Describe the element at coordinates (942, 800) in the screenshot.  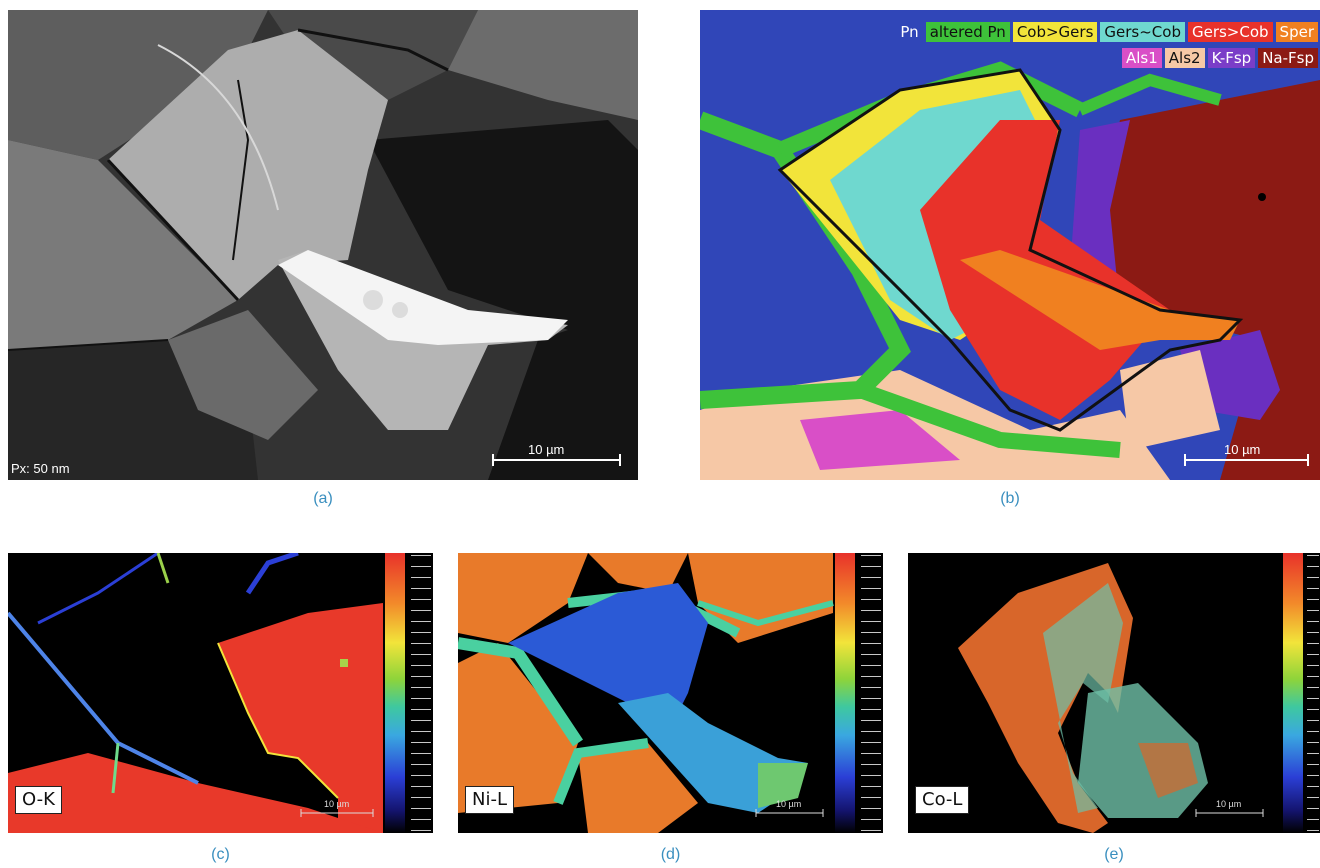
I see `element-label: Co-L` at that location.